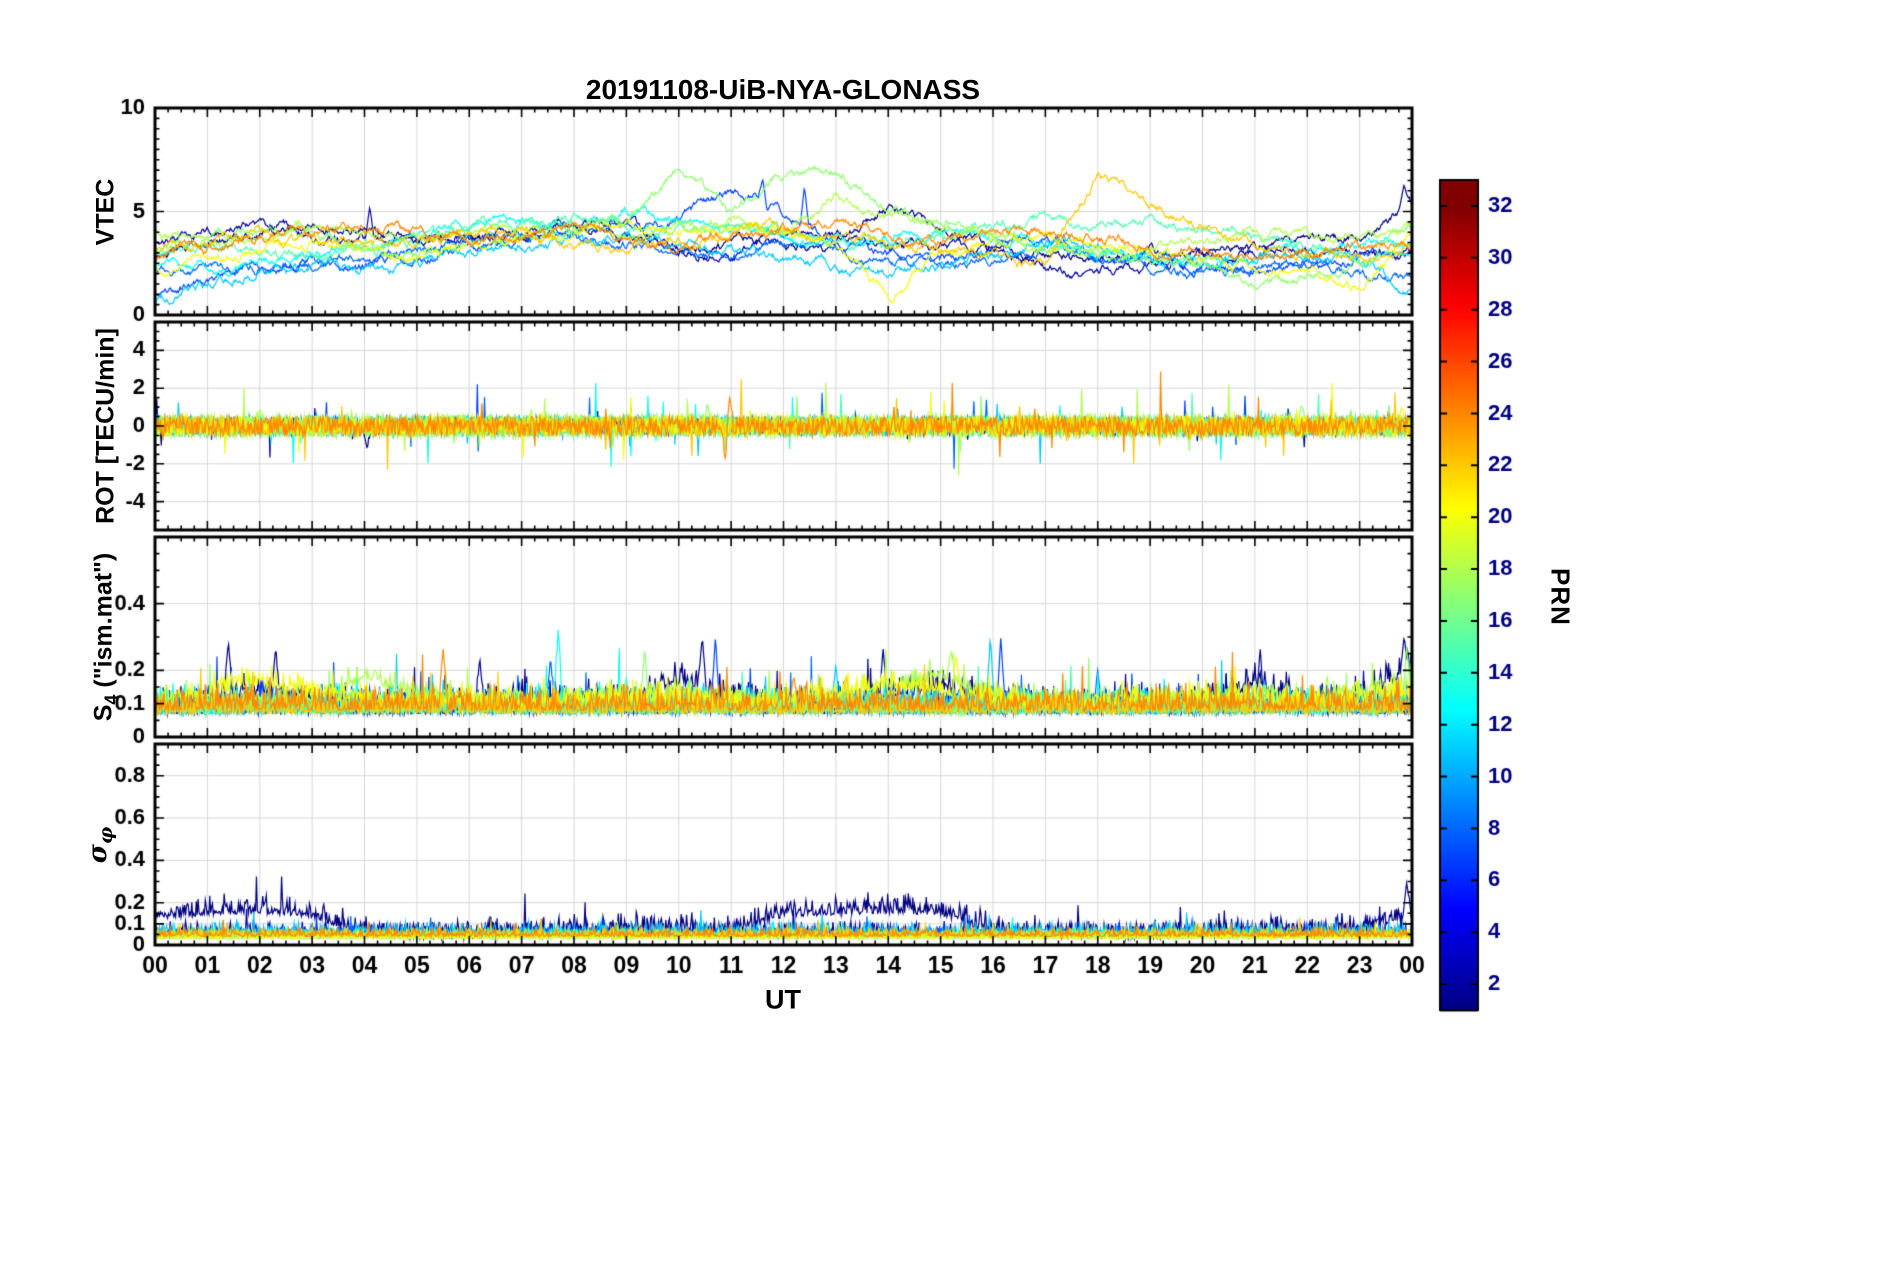 This screenshot has height=1272, width=1902. What do you see at coordinates (111, 699) in the screenshot?
I see `ylabel-s4-sub: 4` at bounding box center [111, 699].